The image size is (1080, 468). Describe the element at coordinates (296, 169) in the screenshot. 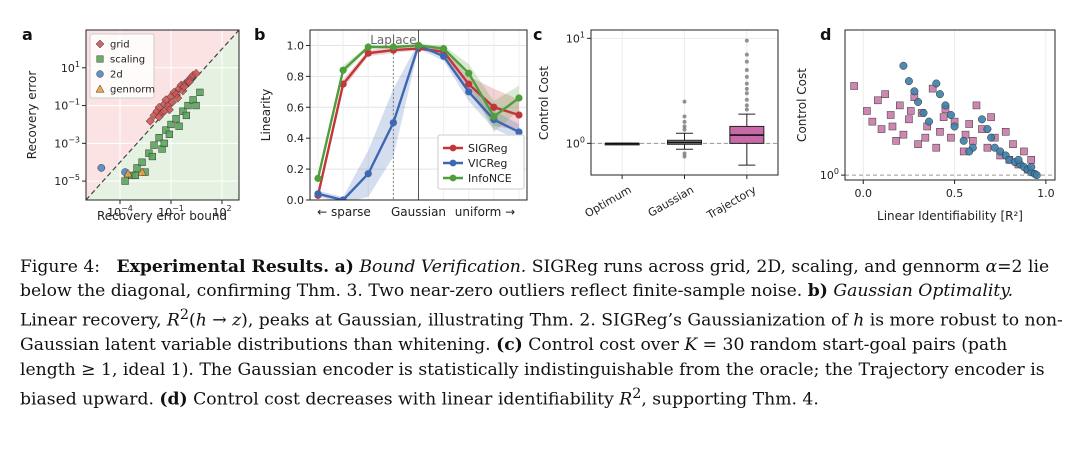

I see `panel-b-y-tick-label: 0.2` at that location.